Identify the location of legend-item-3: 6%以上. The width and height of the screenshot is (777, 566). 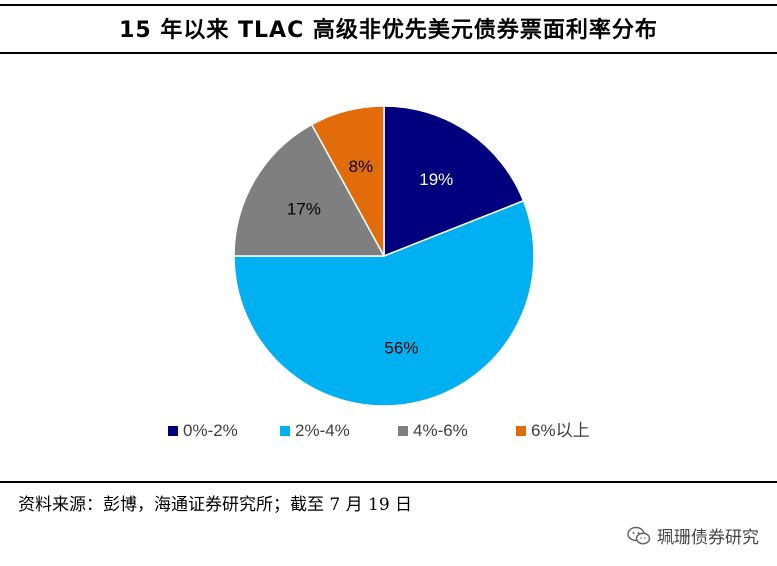
(553, 430).